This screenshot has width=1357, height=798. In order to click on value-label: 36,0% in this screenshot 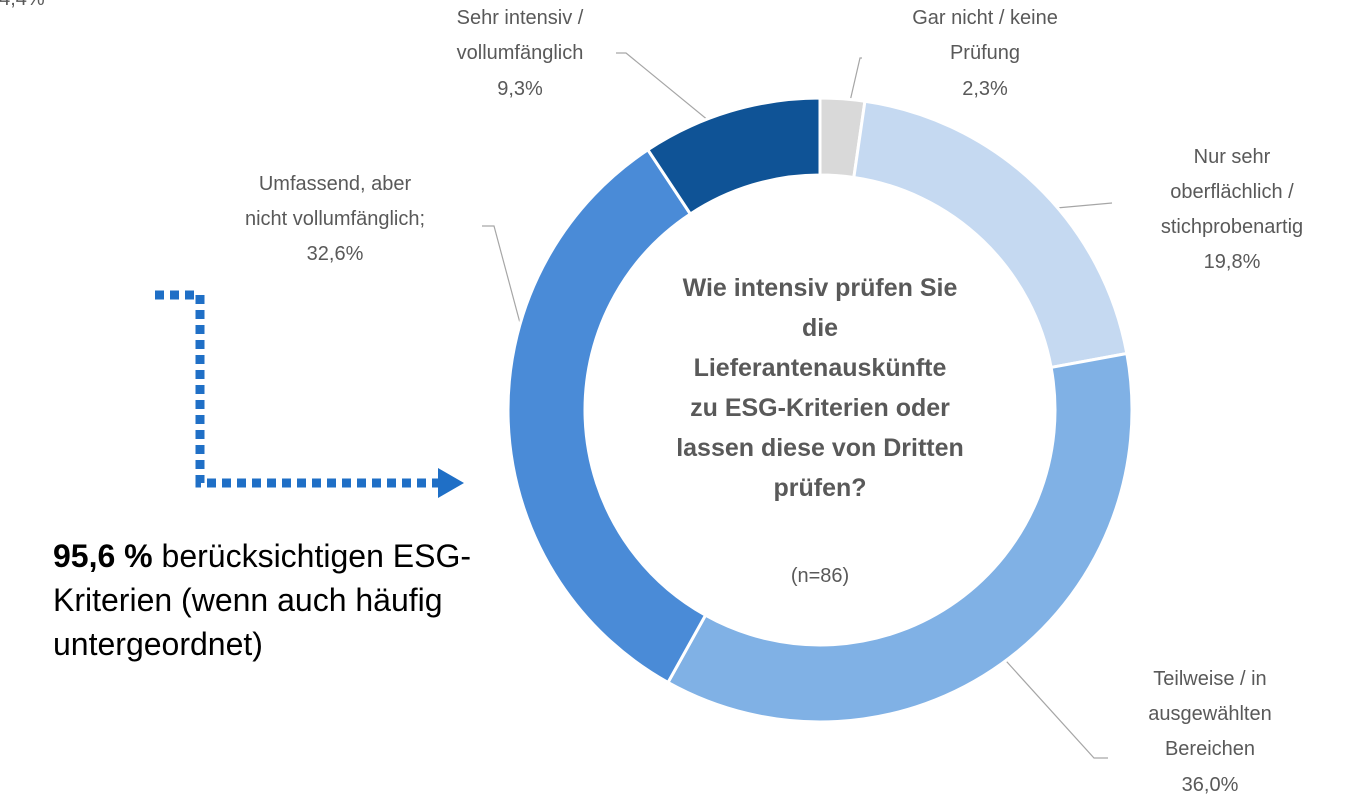, I will do `click(1210, 785)`.